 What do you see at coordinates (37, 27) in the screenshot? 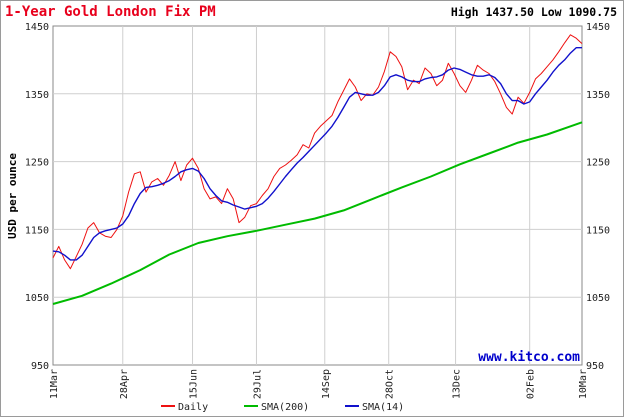
I see `y-tick-label-left: 1450` at bounding box center [37, 27].